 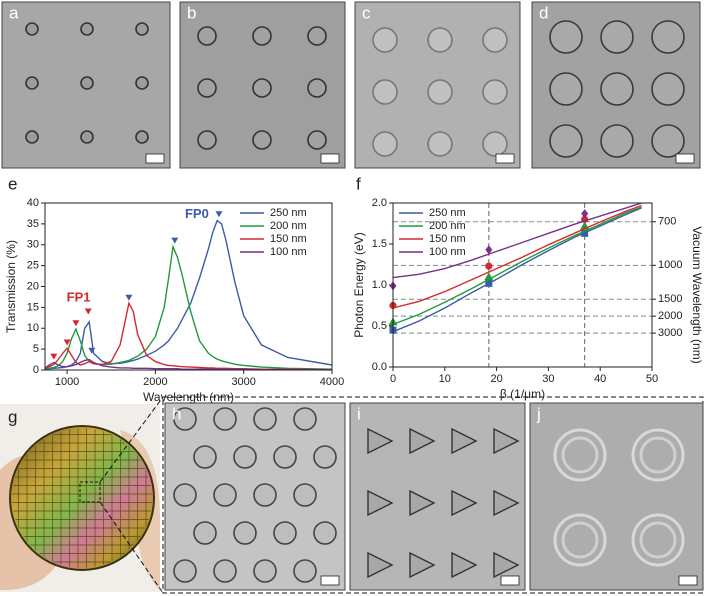 I want to click on y-tick-label: 0.5, so click(x=379, y=326).